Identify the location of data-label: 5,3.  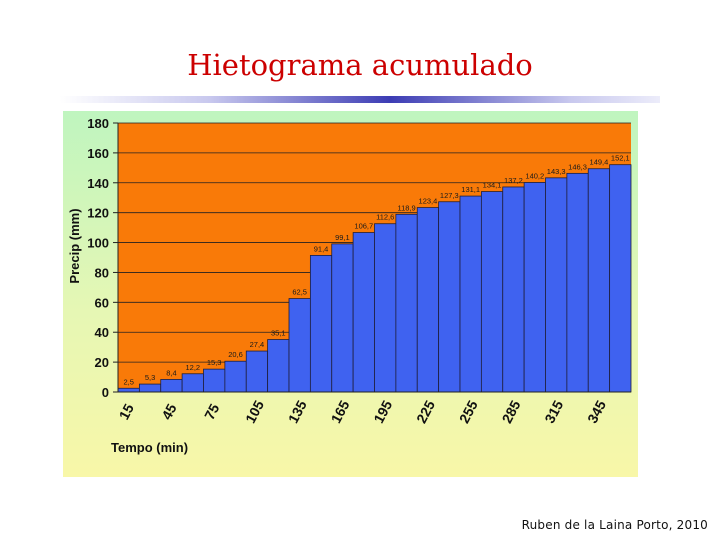
(150, 377).